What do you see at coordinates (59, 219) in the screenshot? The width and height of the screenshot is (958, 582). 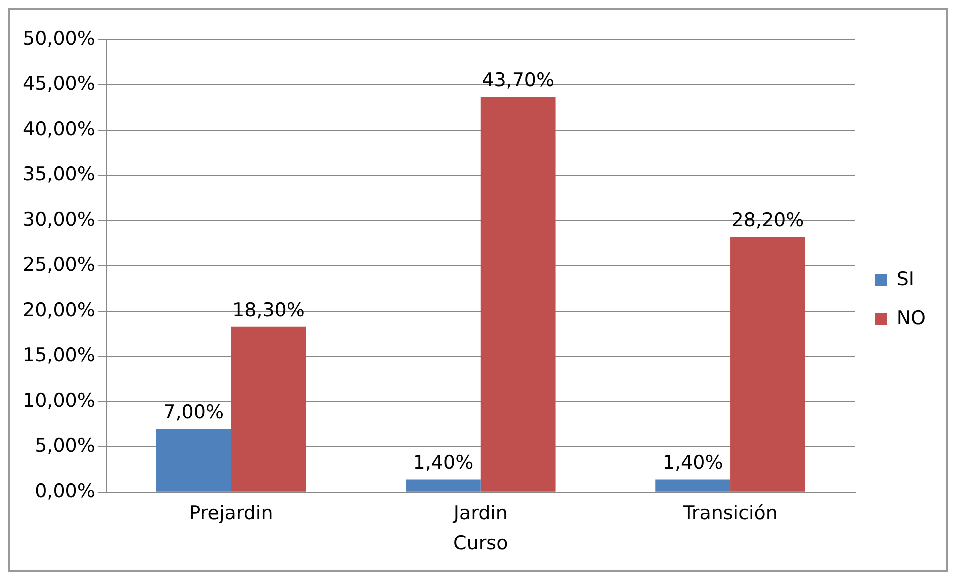 I see `y-tick-label: 30,00%` at bounding box center [59, 219].